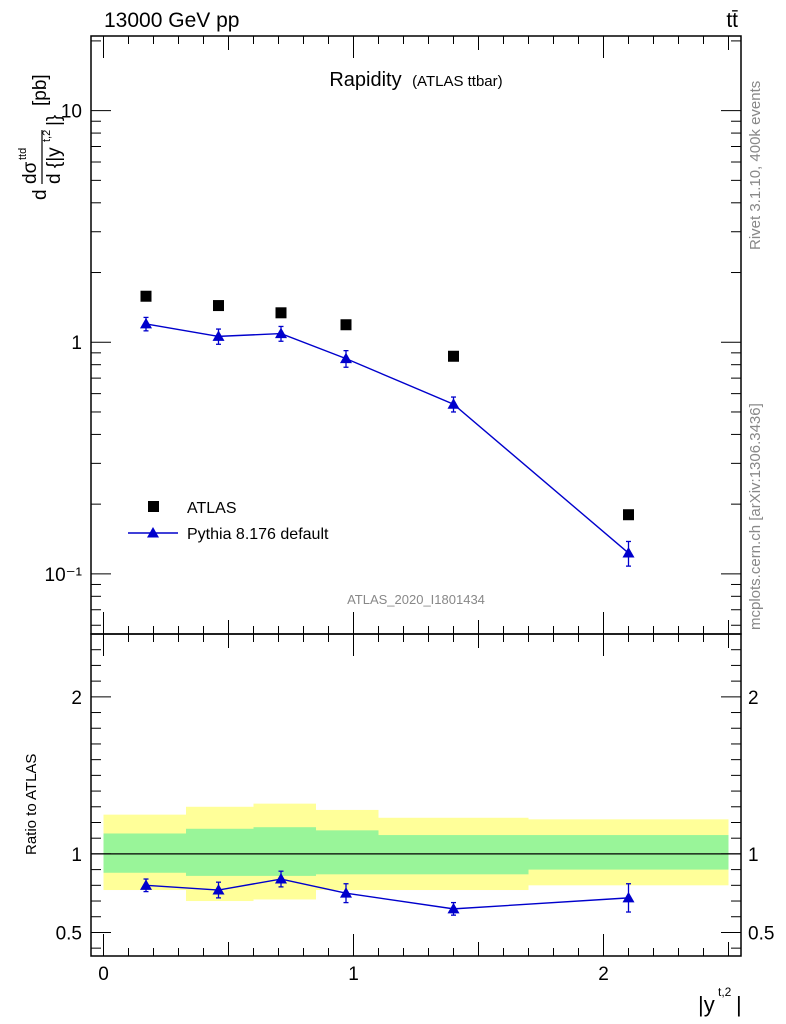 The width and height of the screenshot is (786, 1024). Describe the element at coordinates (353, 974) in the screenshot. I see `x-tick-label: 1` at that location.